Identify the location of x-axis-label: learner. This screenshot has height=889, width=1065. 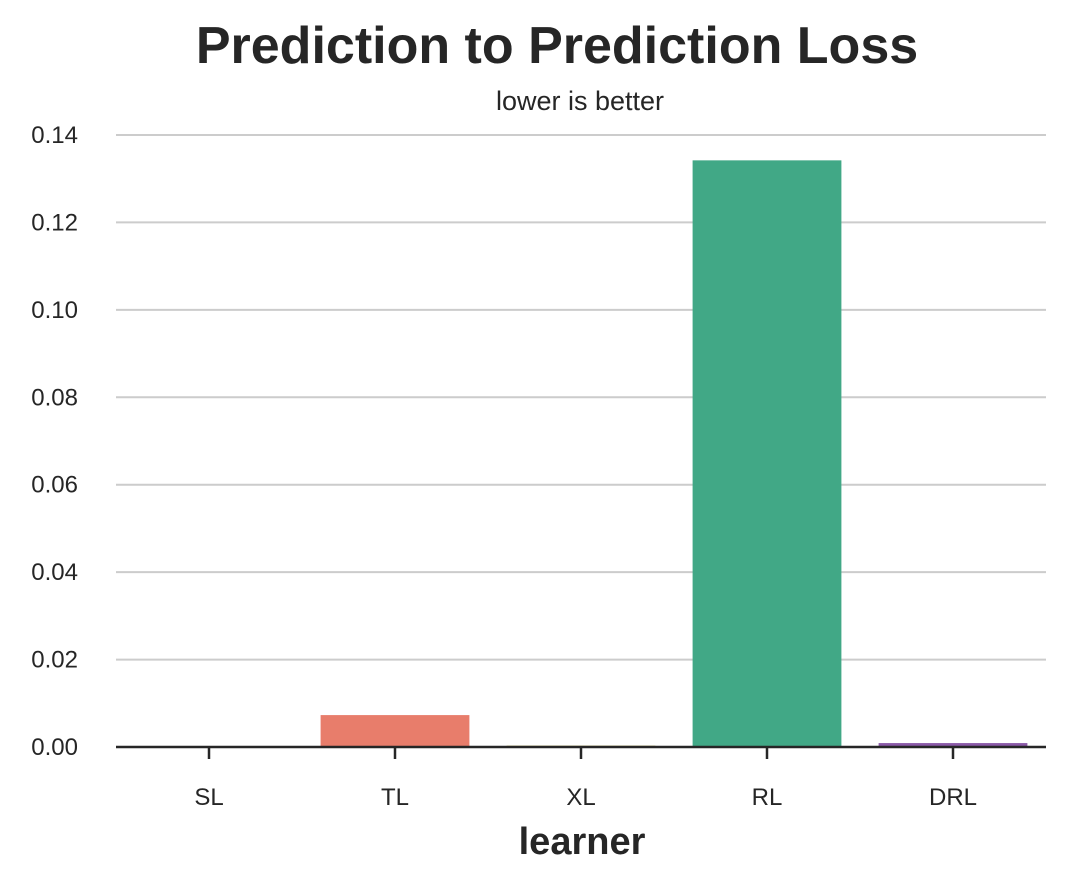
(582, 842).